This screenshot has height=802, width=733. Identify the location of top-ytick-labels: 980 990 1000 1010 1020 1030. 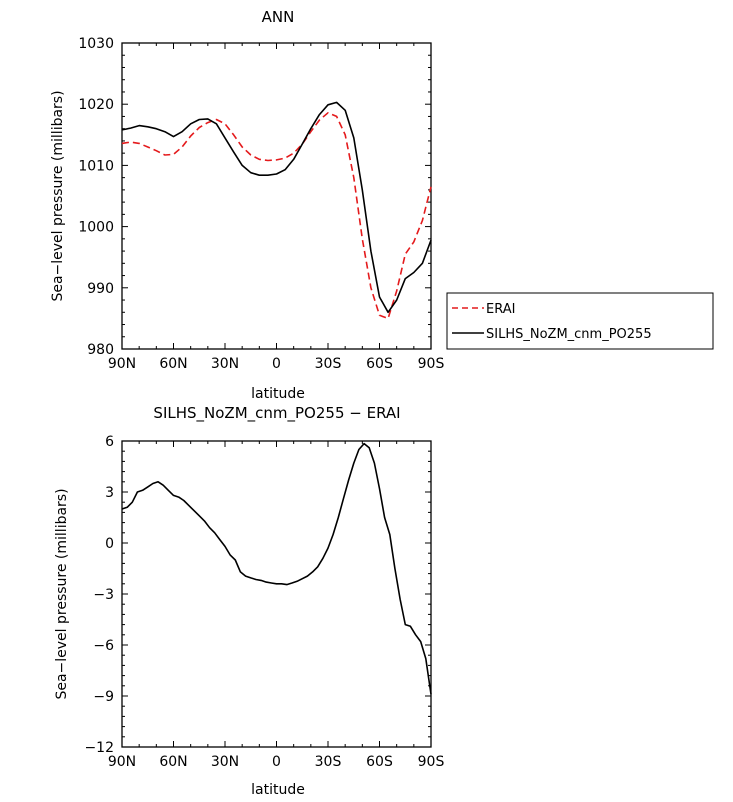
(96, 197).